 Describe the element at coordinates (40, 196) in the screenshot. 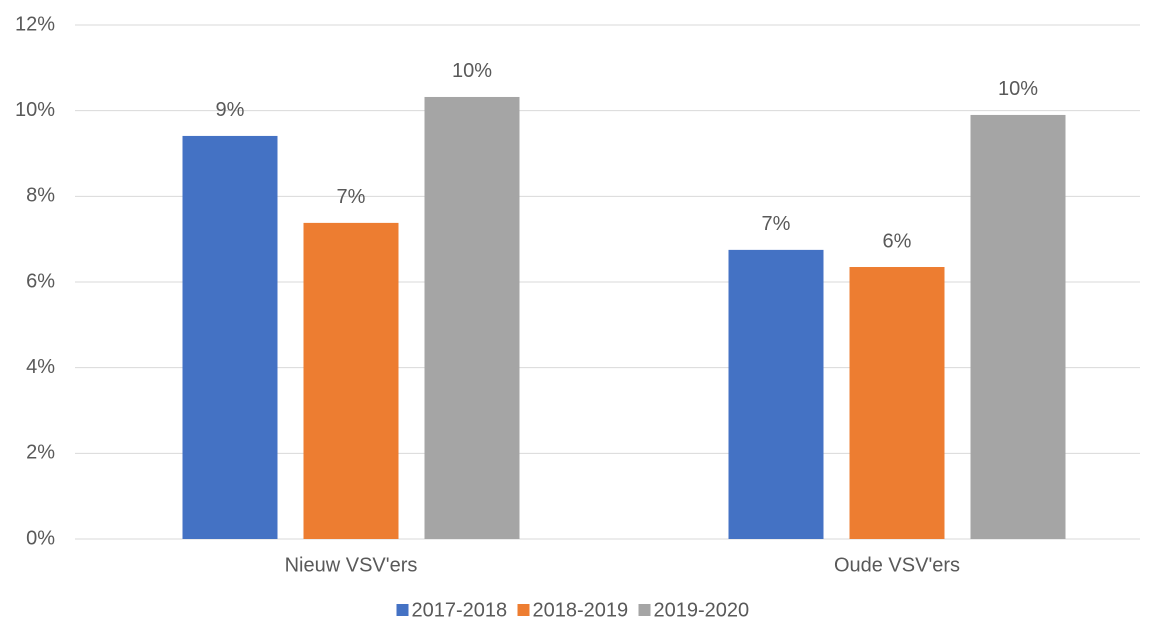

I see `y-tick-label: 8%` at that location.